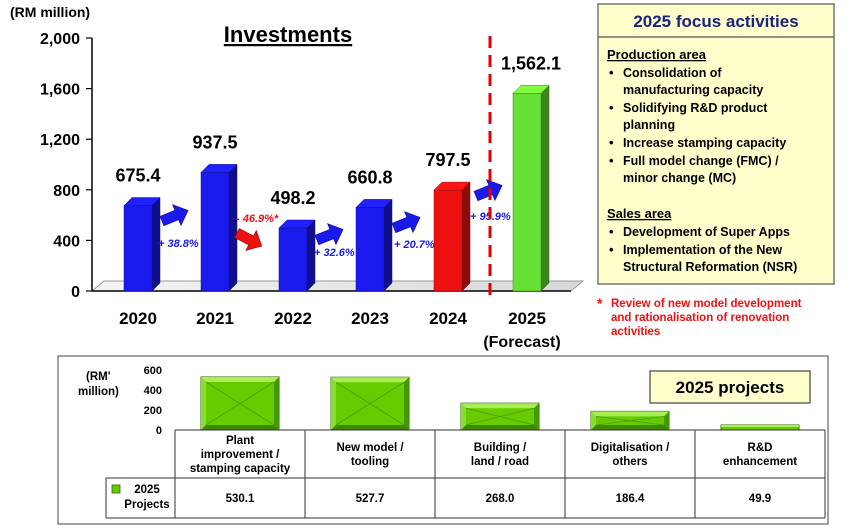  Describe the element at coordinates (153, 411) in the screenshot. I see `projects-y-tick-label: 200` at that location.